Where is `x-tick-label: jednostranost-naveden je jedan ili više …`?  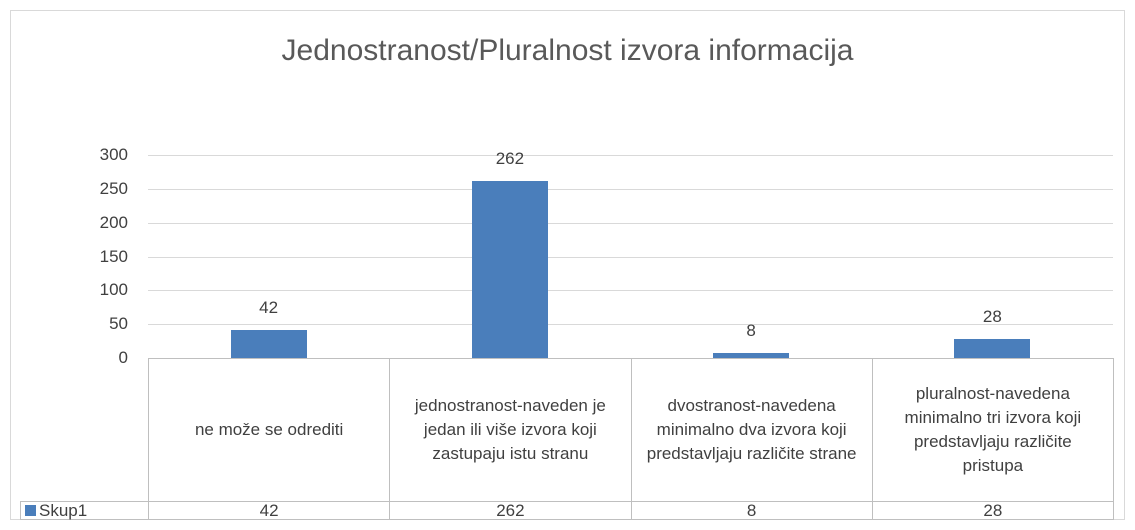
x-tick-label: jednostranost-naveden je jedan ili više … is located at coordinates (510, 430).